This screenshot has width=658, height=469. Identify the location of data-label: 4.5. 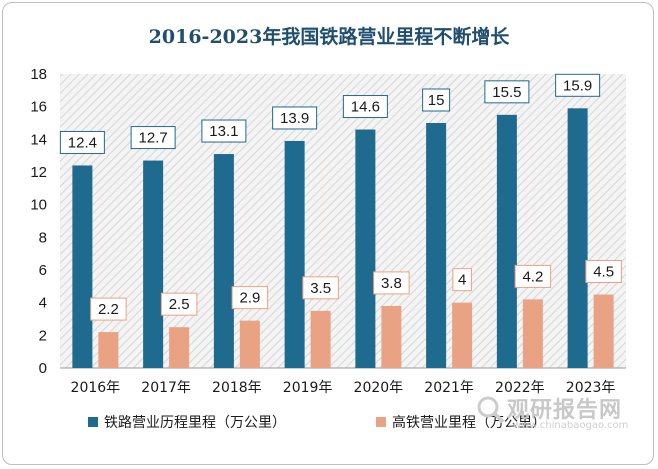
(603, 272).